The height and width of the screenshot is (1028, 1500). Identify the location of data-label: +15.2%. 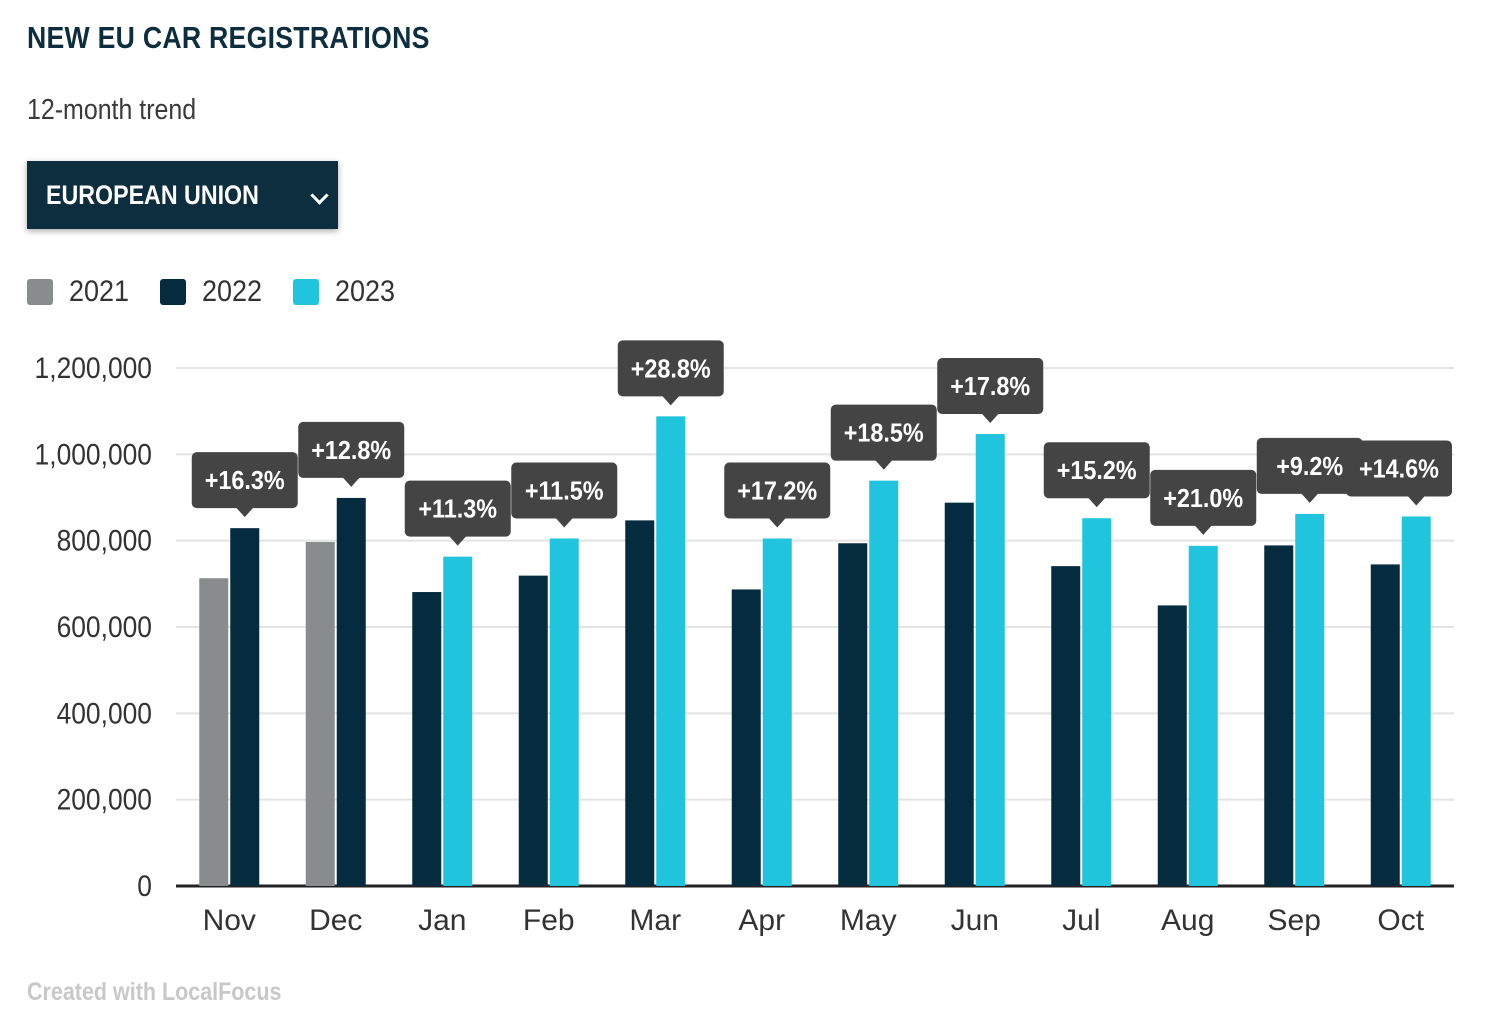
(1097, 471).